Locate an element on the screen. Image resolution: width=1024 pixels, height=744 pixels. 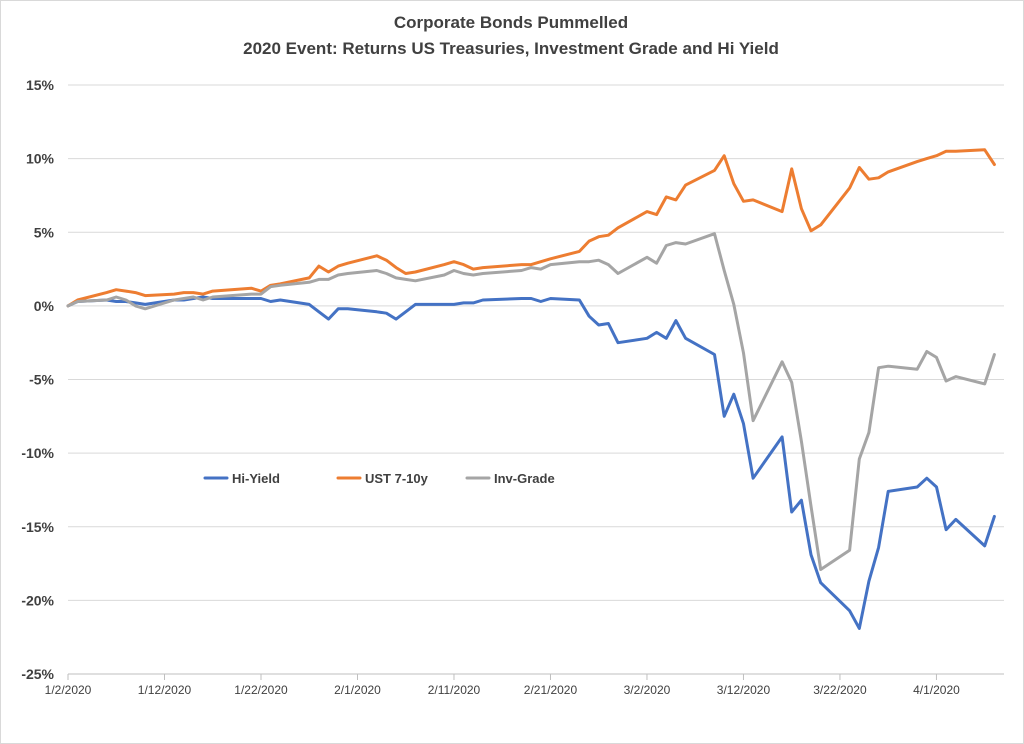
y-tick-label: -15% is located at coordinates (37, 527).